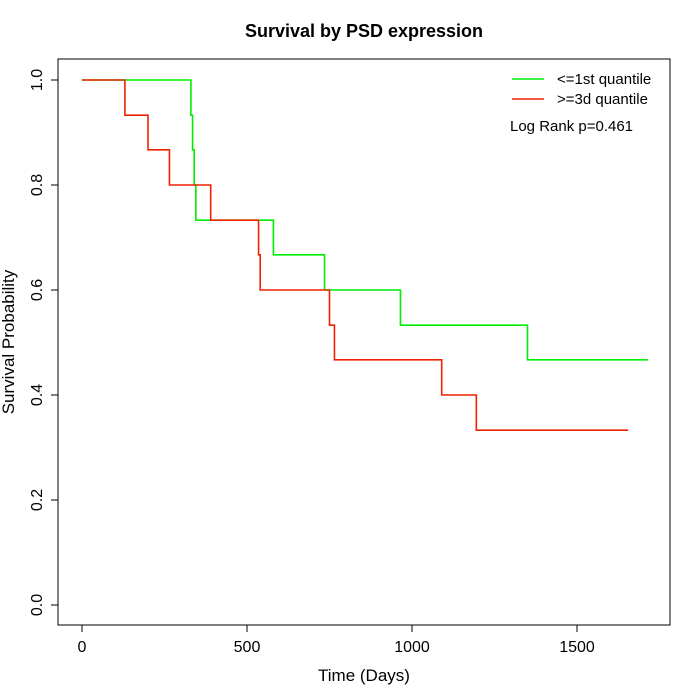  Describe the element at coordinates (82, 647) in the screenshot. I see `x-tick-label: 0` at that location.